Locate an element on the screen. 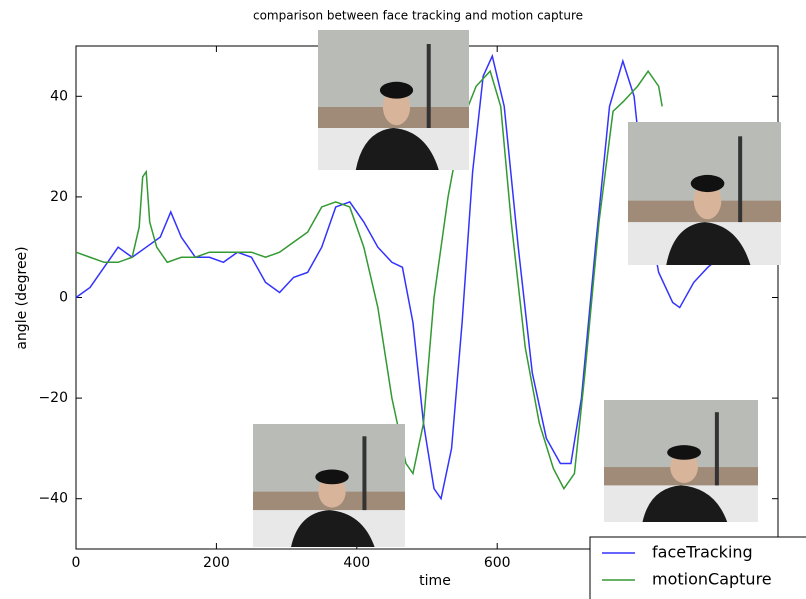 The image size is (806, 599). legend-label: faceTracking is located at coordinates (702, 552).